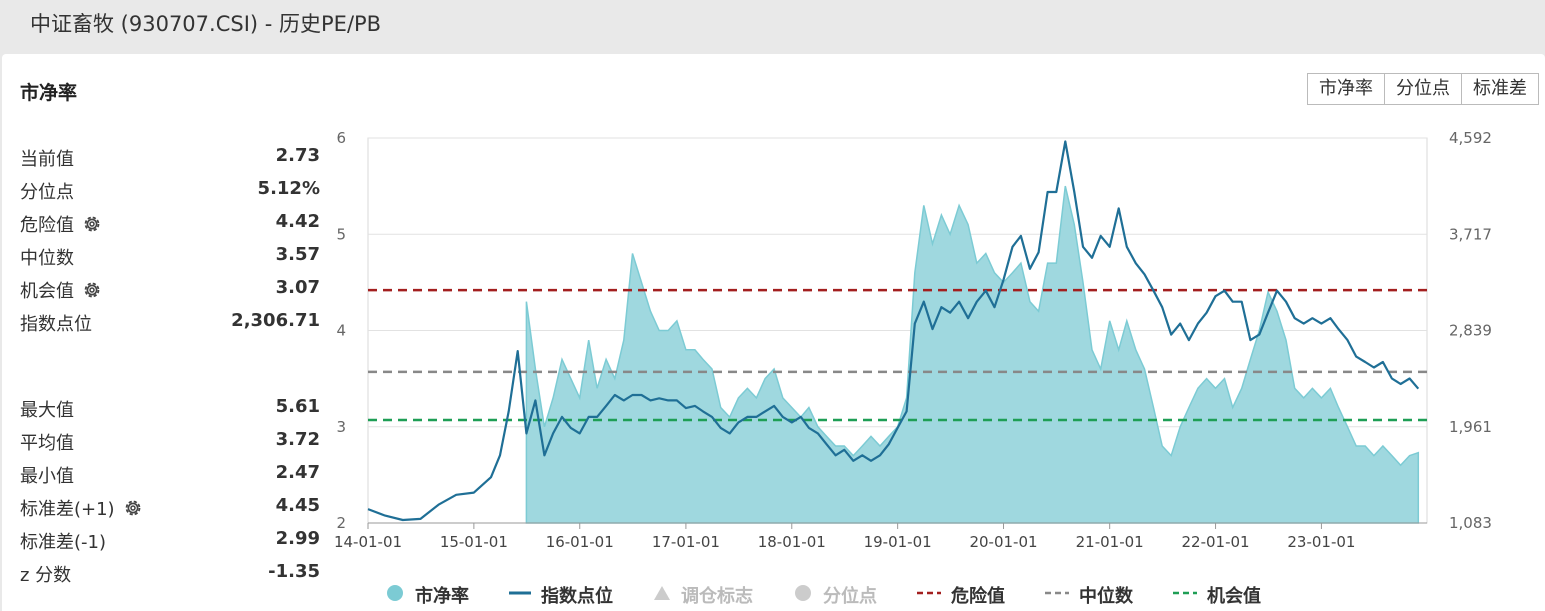 Image resolution: width=1545 pixels, height=611 pixels. What do you see at coordinates (49, 93) in the screenshot?
I see `section-title: 市净率` at bounding box center [49, 93].